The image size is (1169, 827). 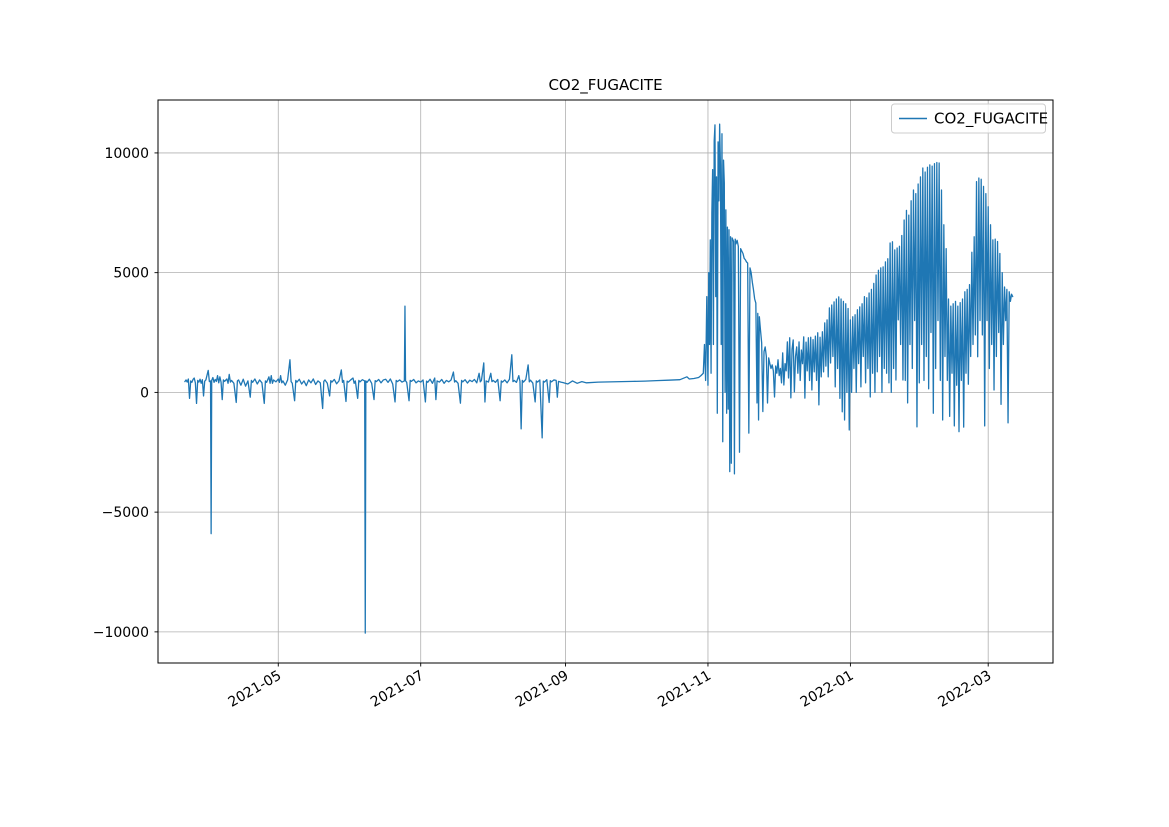 I want to click on y-tick-labels: 10000 5000 0 −5000 −10000, so click(x=121, y=393).